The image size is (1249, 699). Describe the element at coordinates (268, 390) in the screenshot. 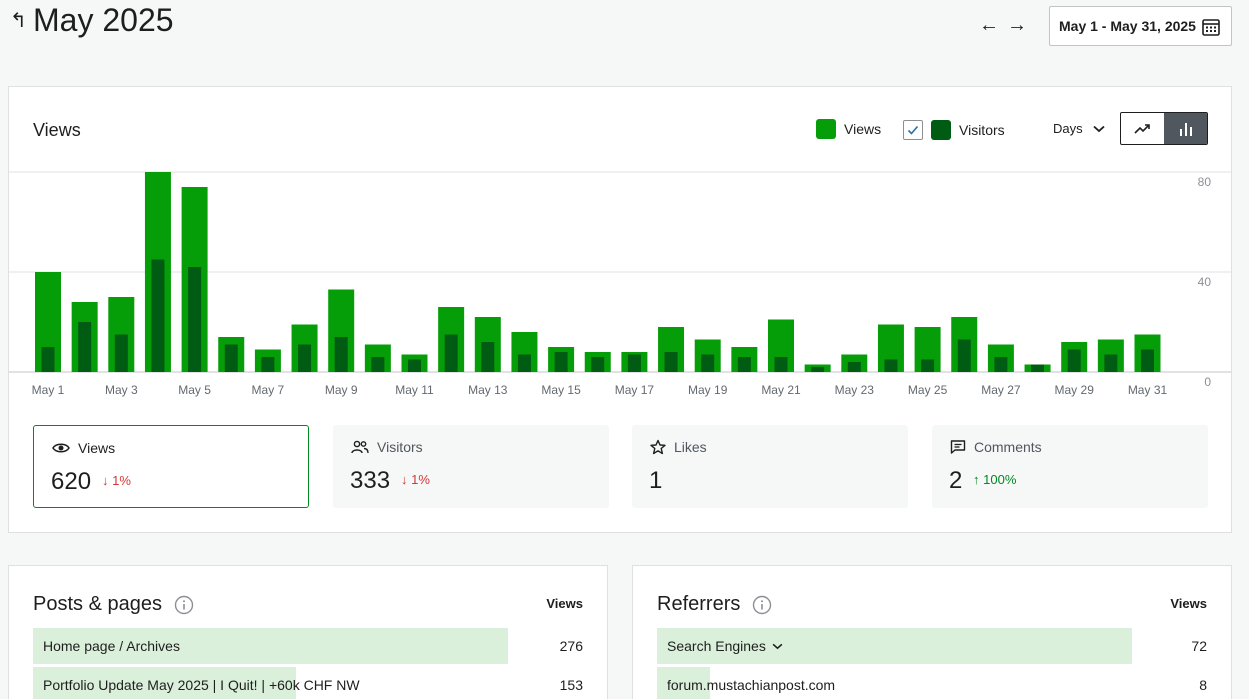

I see `x-tick-label: May 7` at that location.